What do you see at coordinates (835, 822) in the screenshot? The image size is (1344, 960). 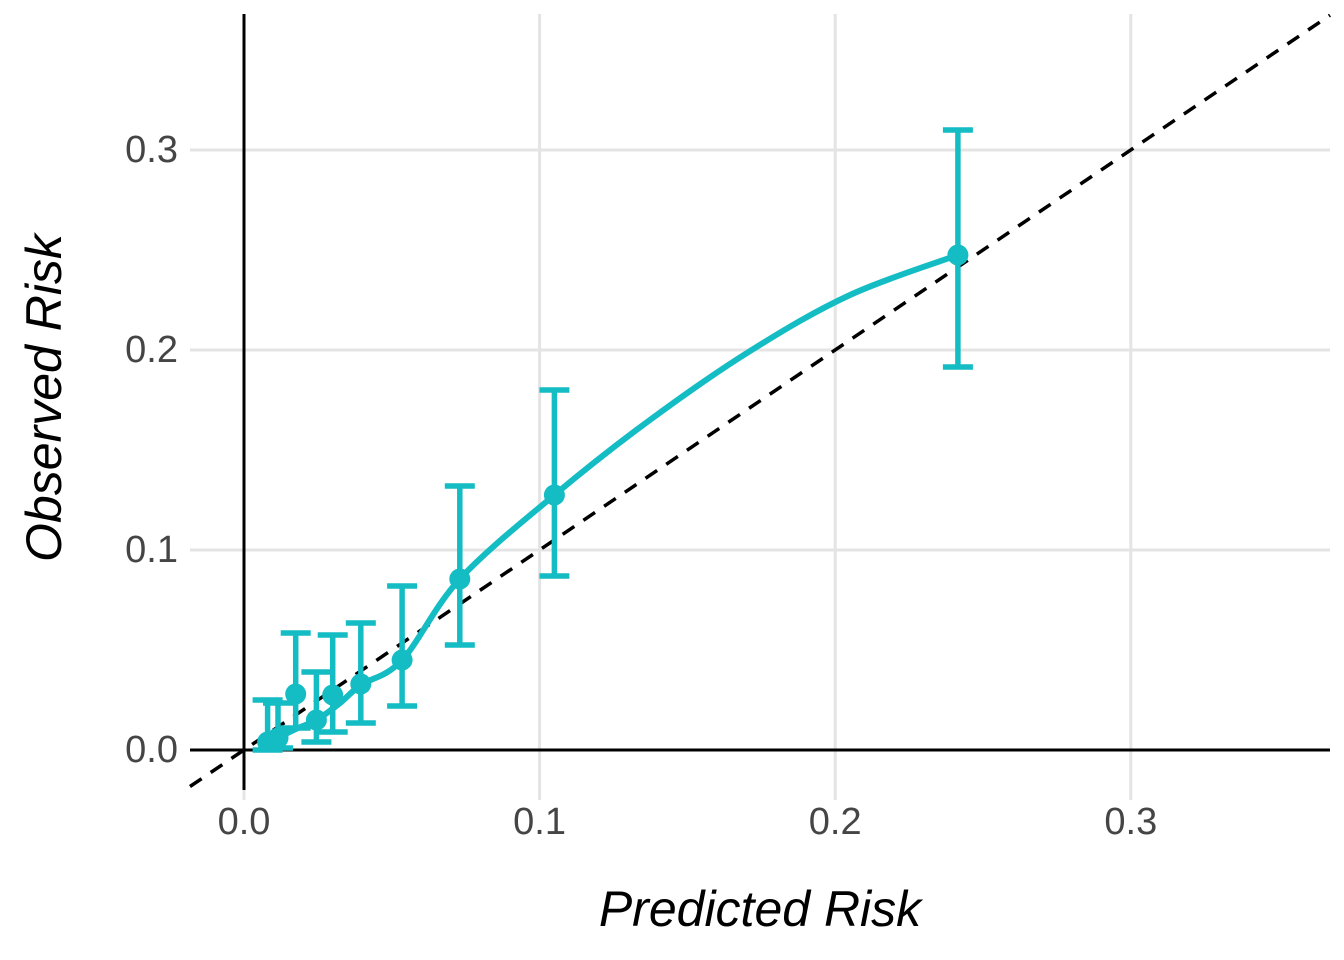 I see `x-tick-label: 0.2` at bounding box center [835, 822].